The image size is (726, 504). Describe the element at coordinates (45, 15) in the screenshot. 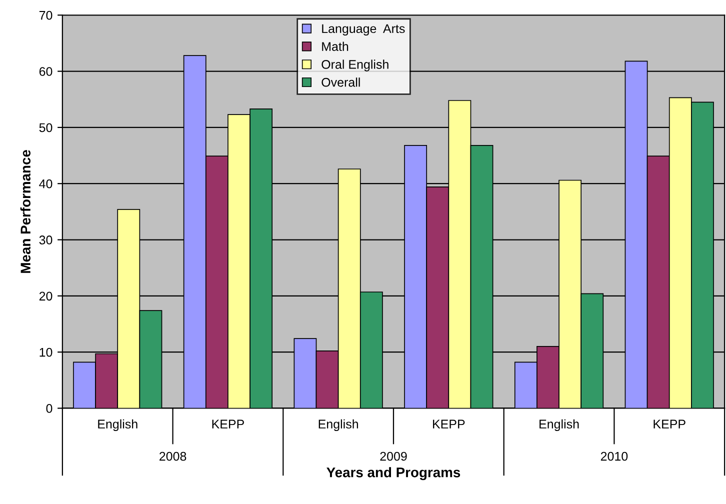

I see `y-tick-label: 70` at that location.